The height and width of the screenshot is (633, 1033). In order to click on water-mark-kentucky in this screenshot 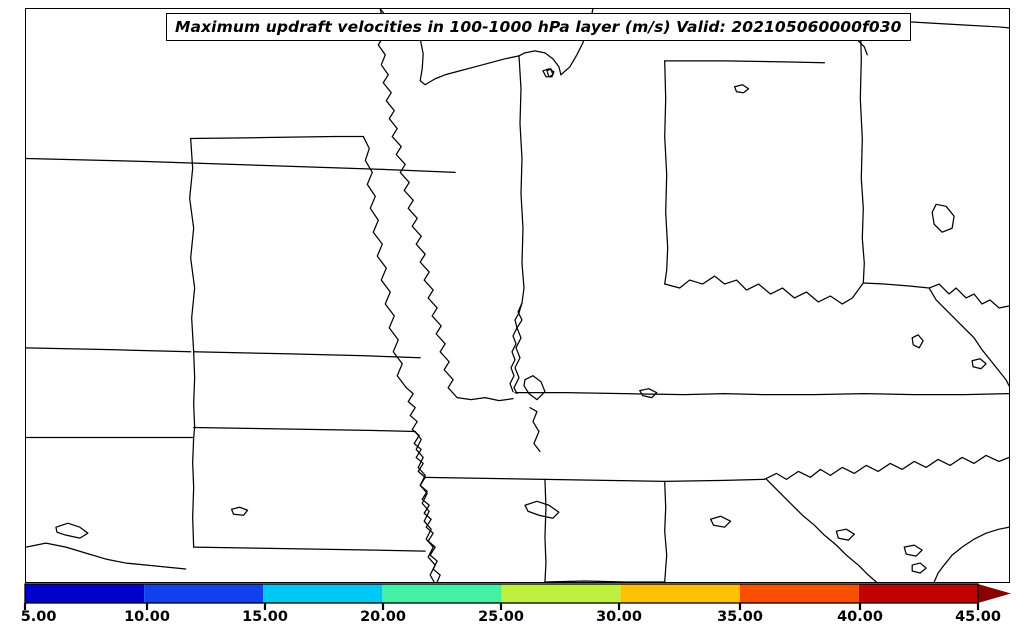, I will do `click(917, 341)`.